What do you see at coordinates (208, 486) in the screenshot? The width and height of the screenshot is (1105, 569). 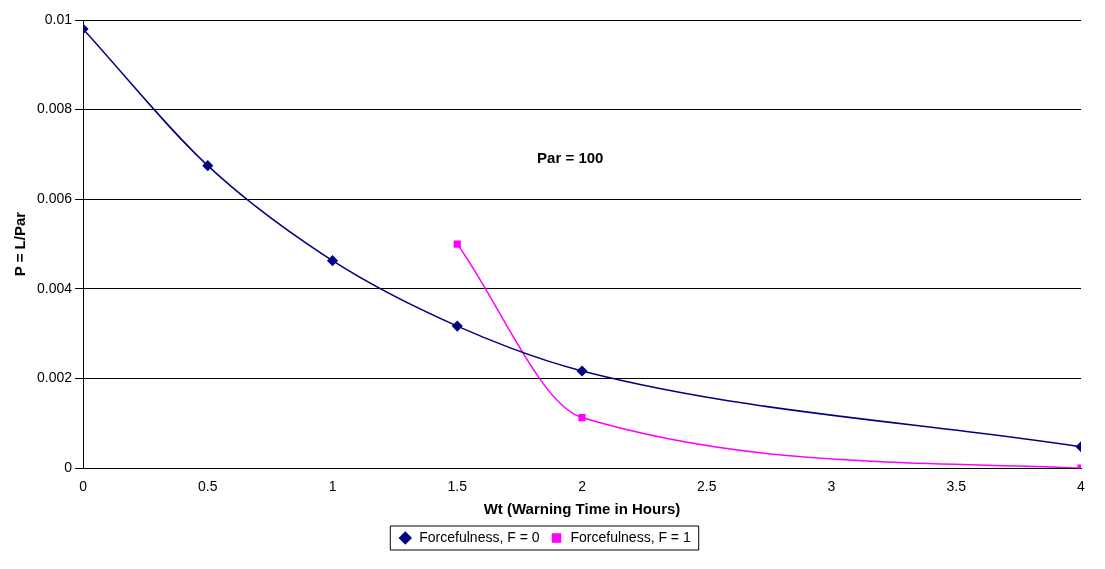 I see `x-tick-label: 0.5` at bounding box center [208, 486].